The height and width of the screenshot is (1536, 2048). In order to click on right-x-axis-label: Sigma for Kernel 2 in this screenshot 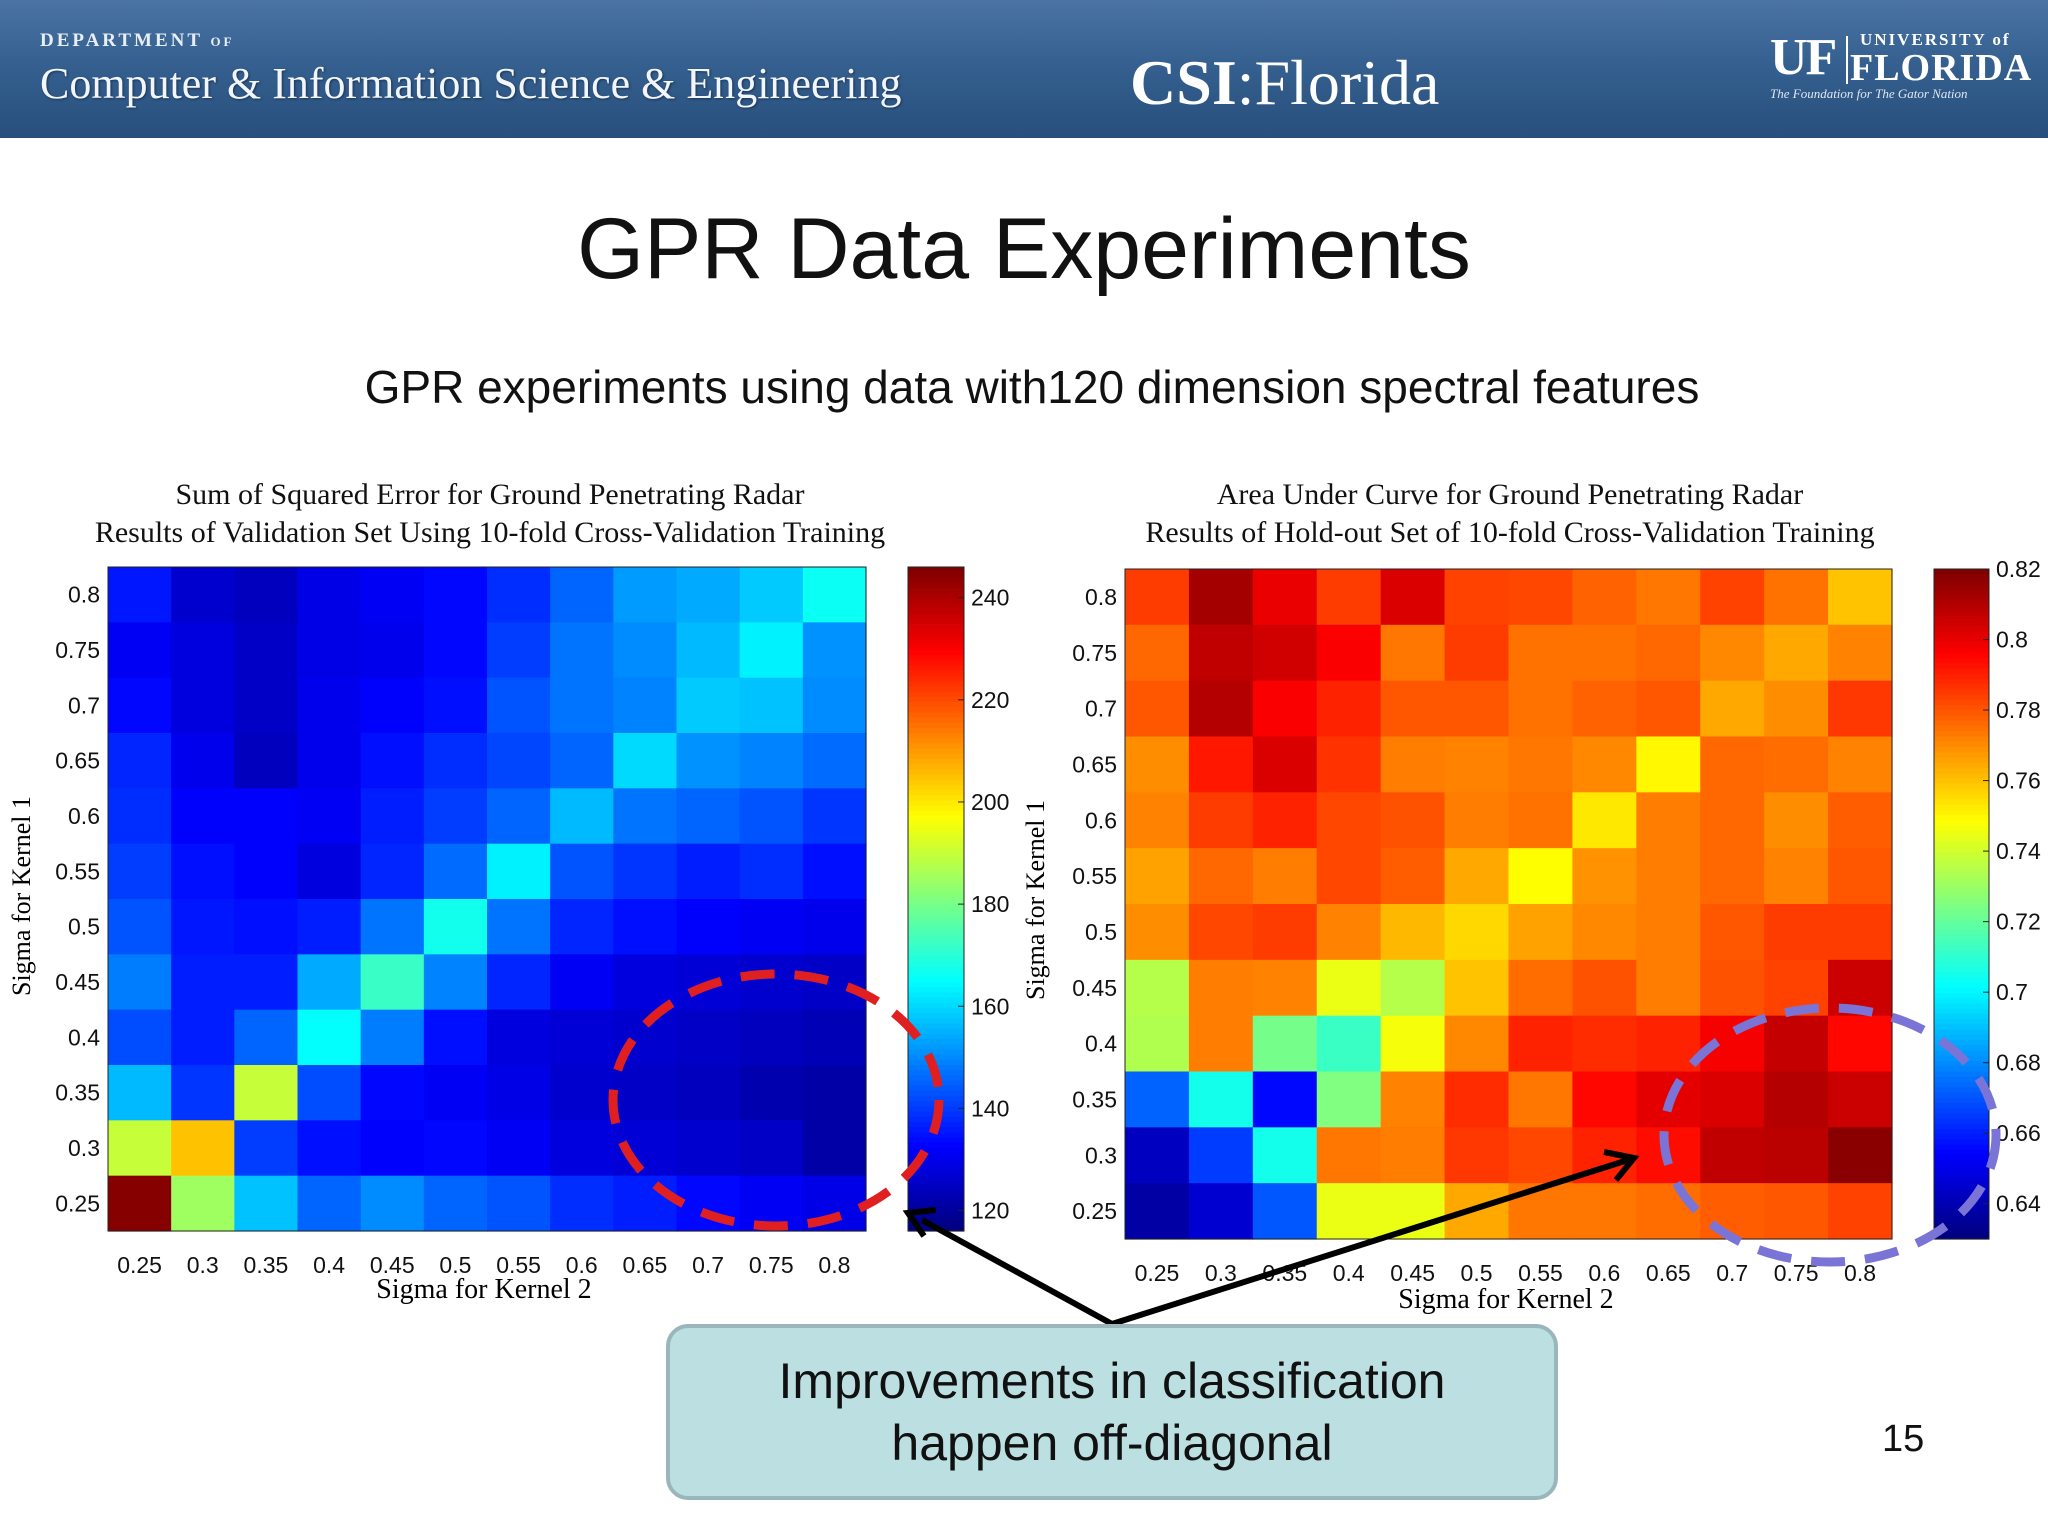, I will do `click(1505, 1299)`.